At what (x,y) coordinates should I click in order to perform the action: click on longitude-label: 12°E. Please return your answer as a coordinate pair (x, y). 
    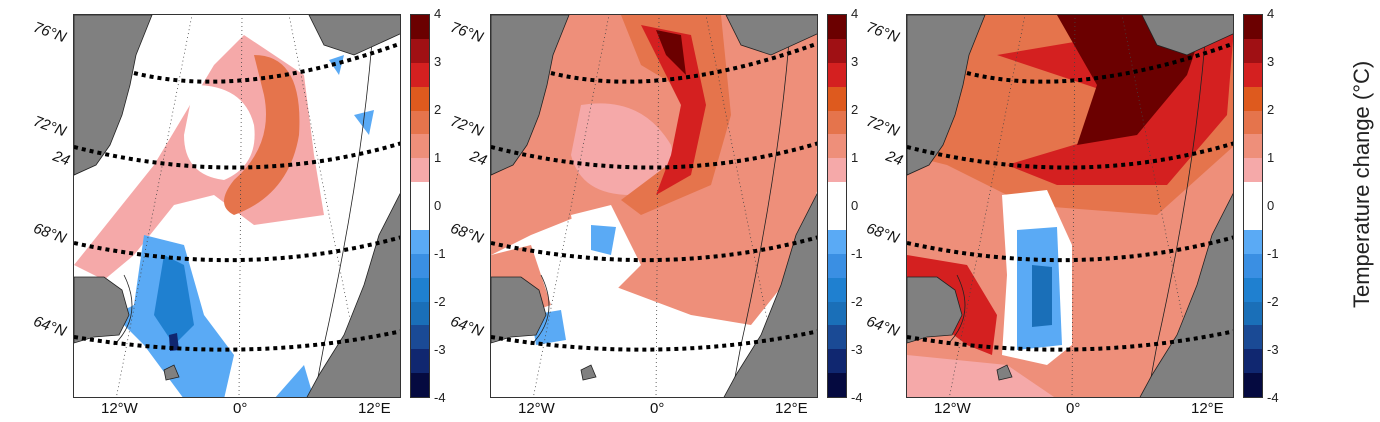
    Looking at the image, I should click on (374, 408).